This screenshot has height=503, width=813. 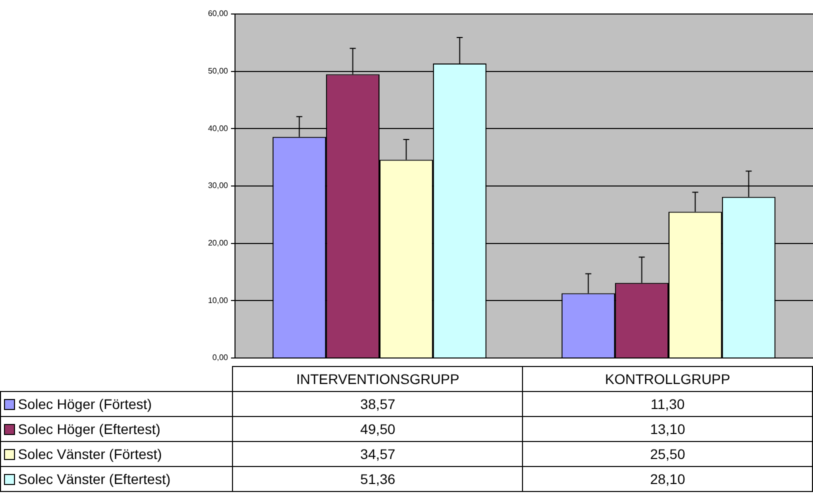 What do you see at coordinates (116, 404) in the screenshot?
I see `legend-label: Solec Höger (Förtest)` at bounding box center [116, 404].